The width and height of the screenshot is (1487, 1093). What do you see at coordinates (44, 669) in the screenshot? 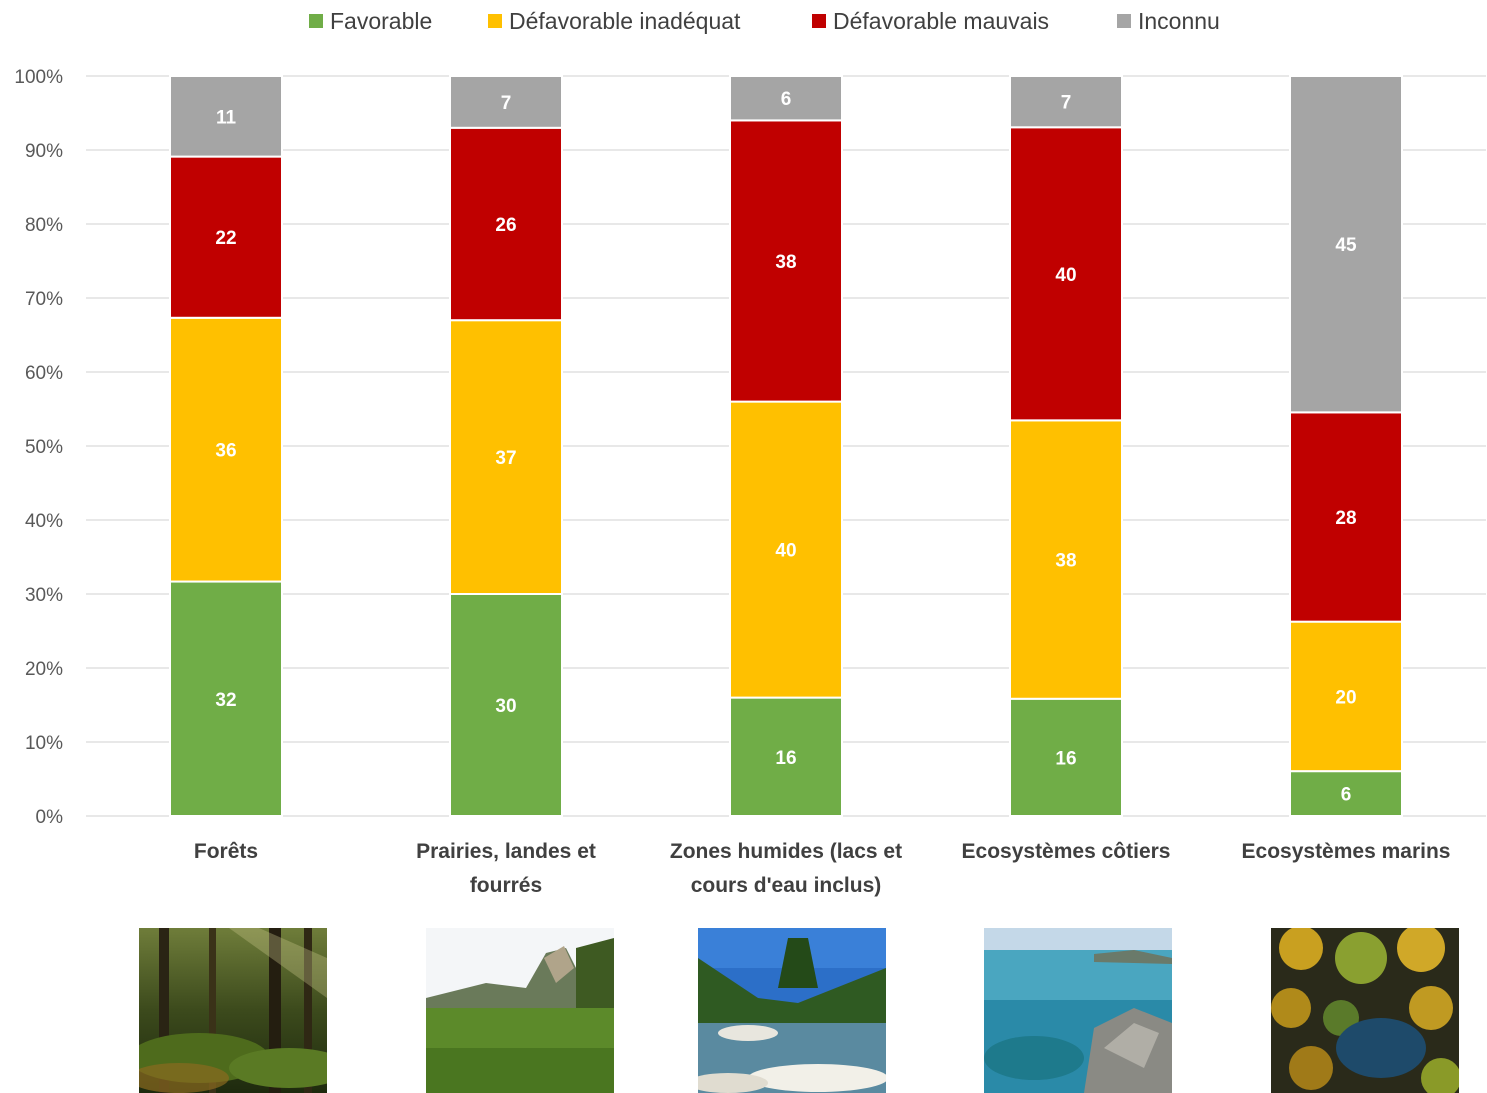
I see `y-tick-label: 20%` at bounding box center [44, 669].